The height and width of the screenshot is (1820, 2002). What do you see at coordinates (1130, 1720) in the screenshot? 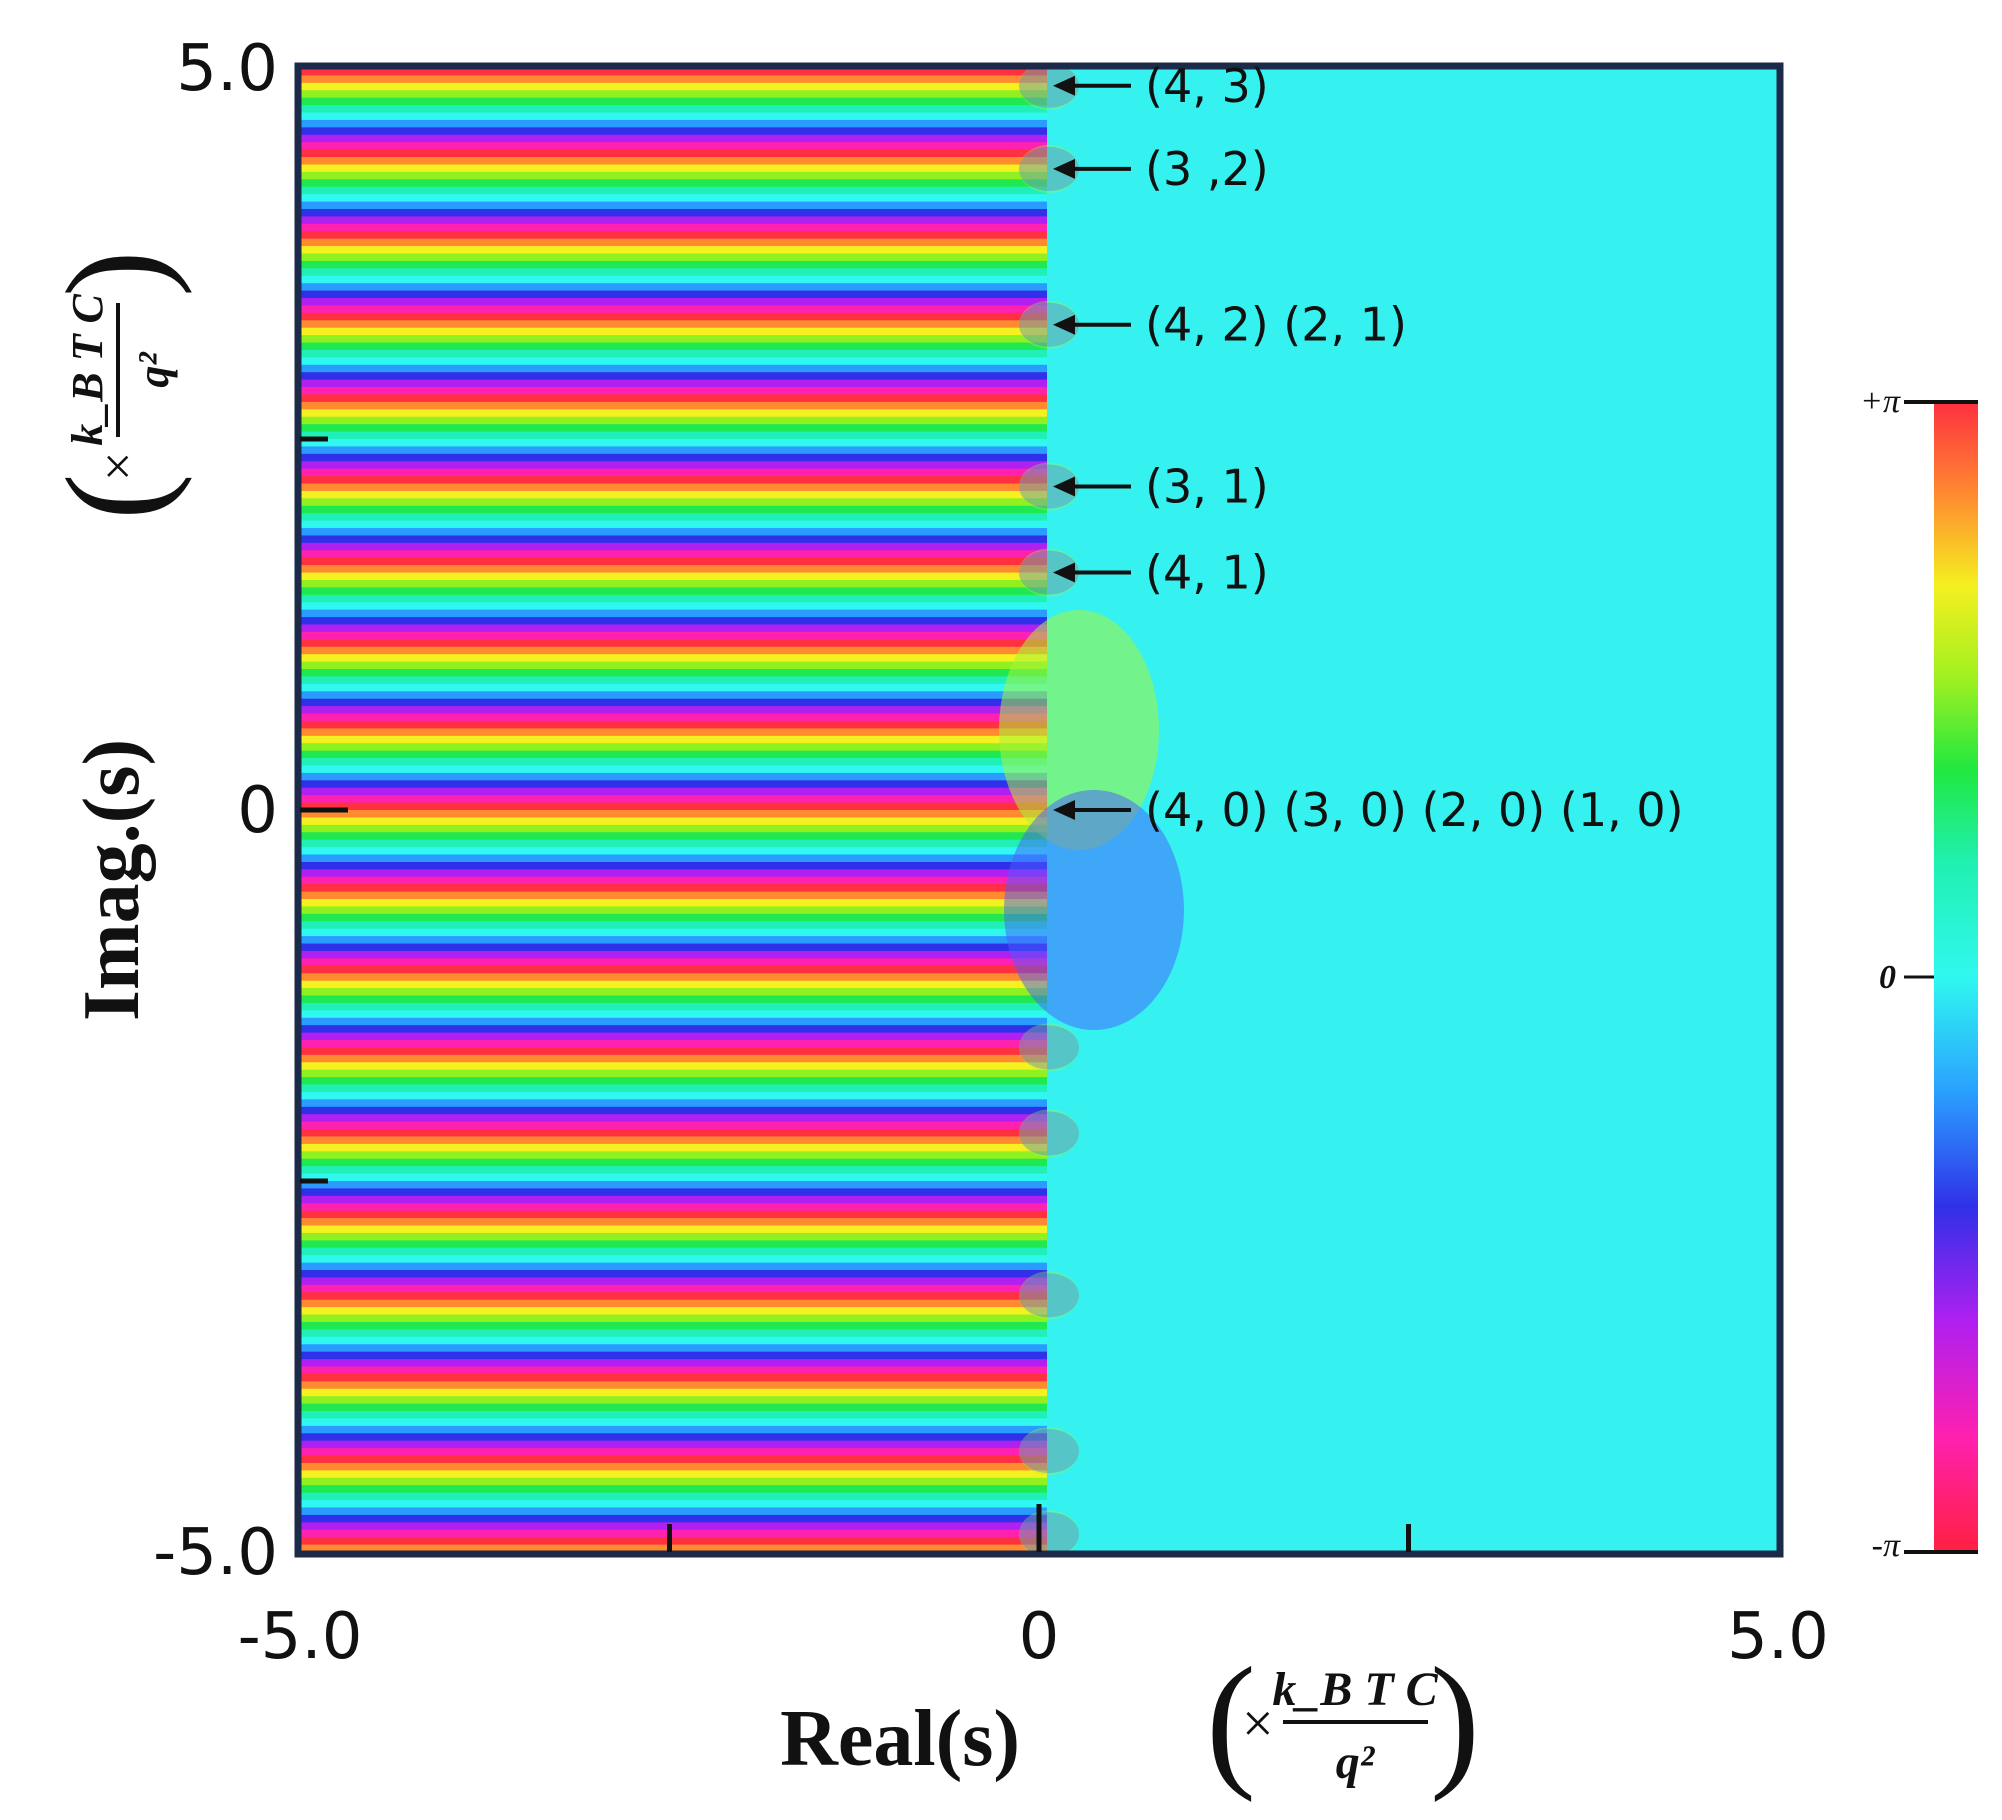
I see `x-axis-title: Real(s) ( × k_B T C q² )` at bounding box center [1130, 1720].